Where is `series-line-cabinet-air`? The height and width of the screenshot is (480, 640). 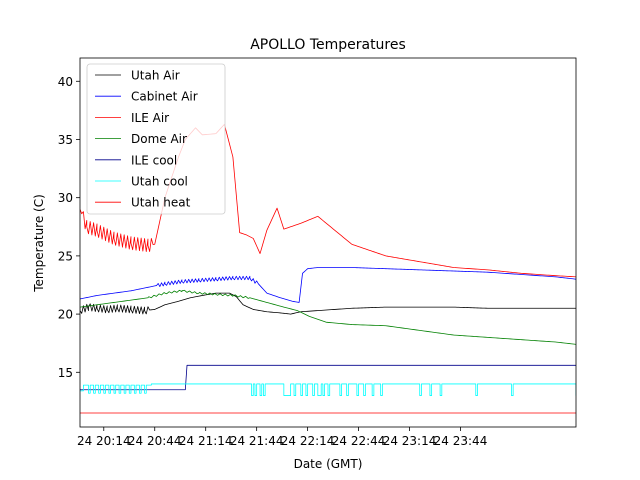
series-line-cabinet-air is located at coordinates (328, 285).